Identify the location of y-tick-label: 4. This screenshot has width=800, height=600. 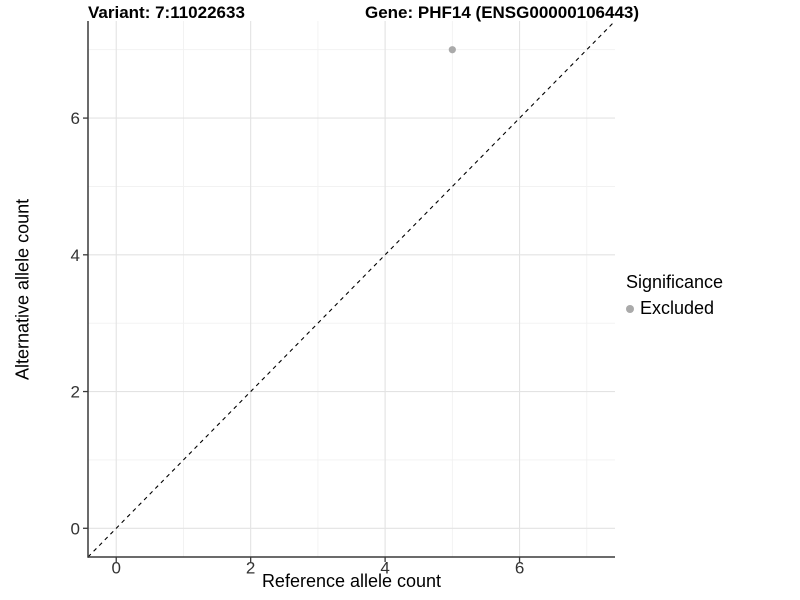
(75, 255).